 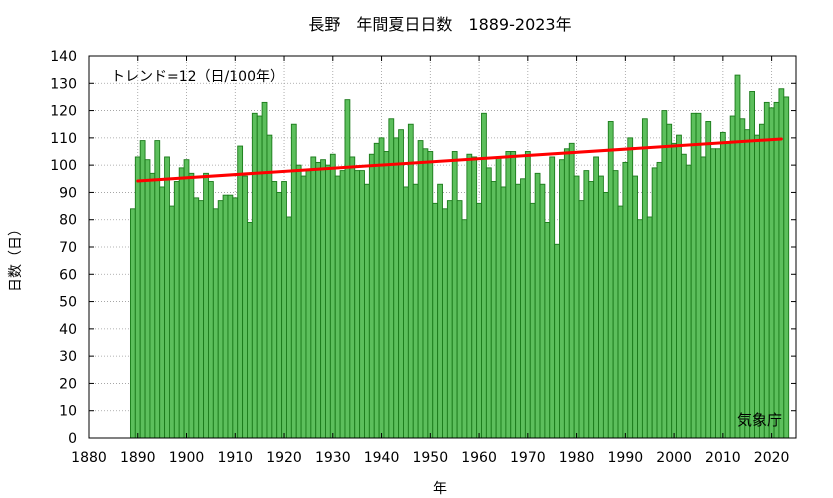 I want to click on y-tick-label: 80, so click(x=68, y=221).